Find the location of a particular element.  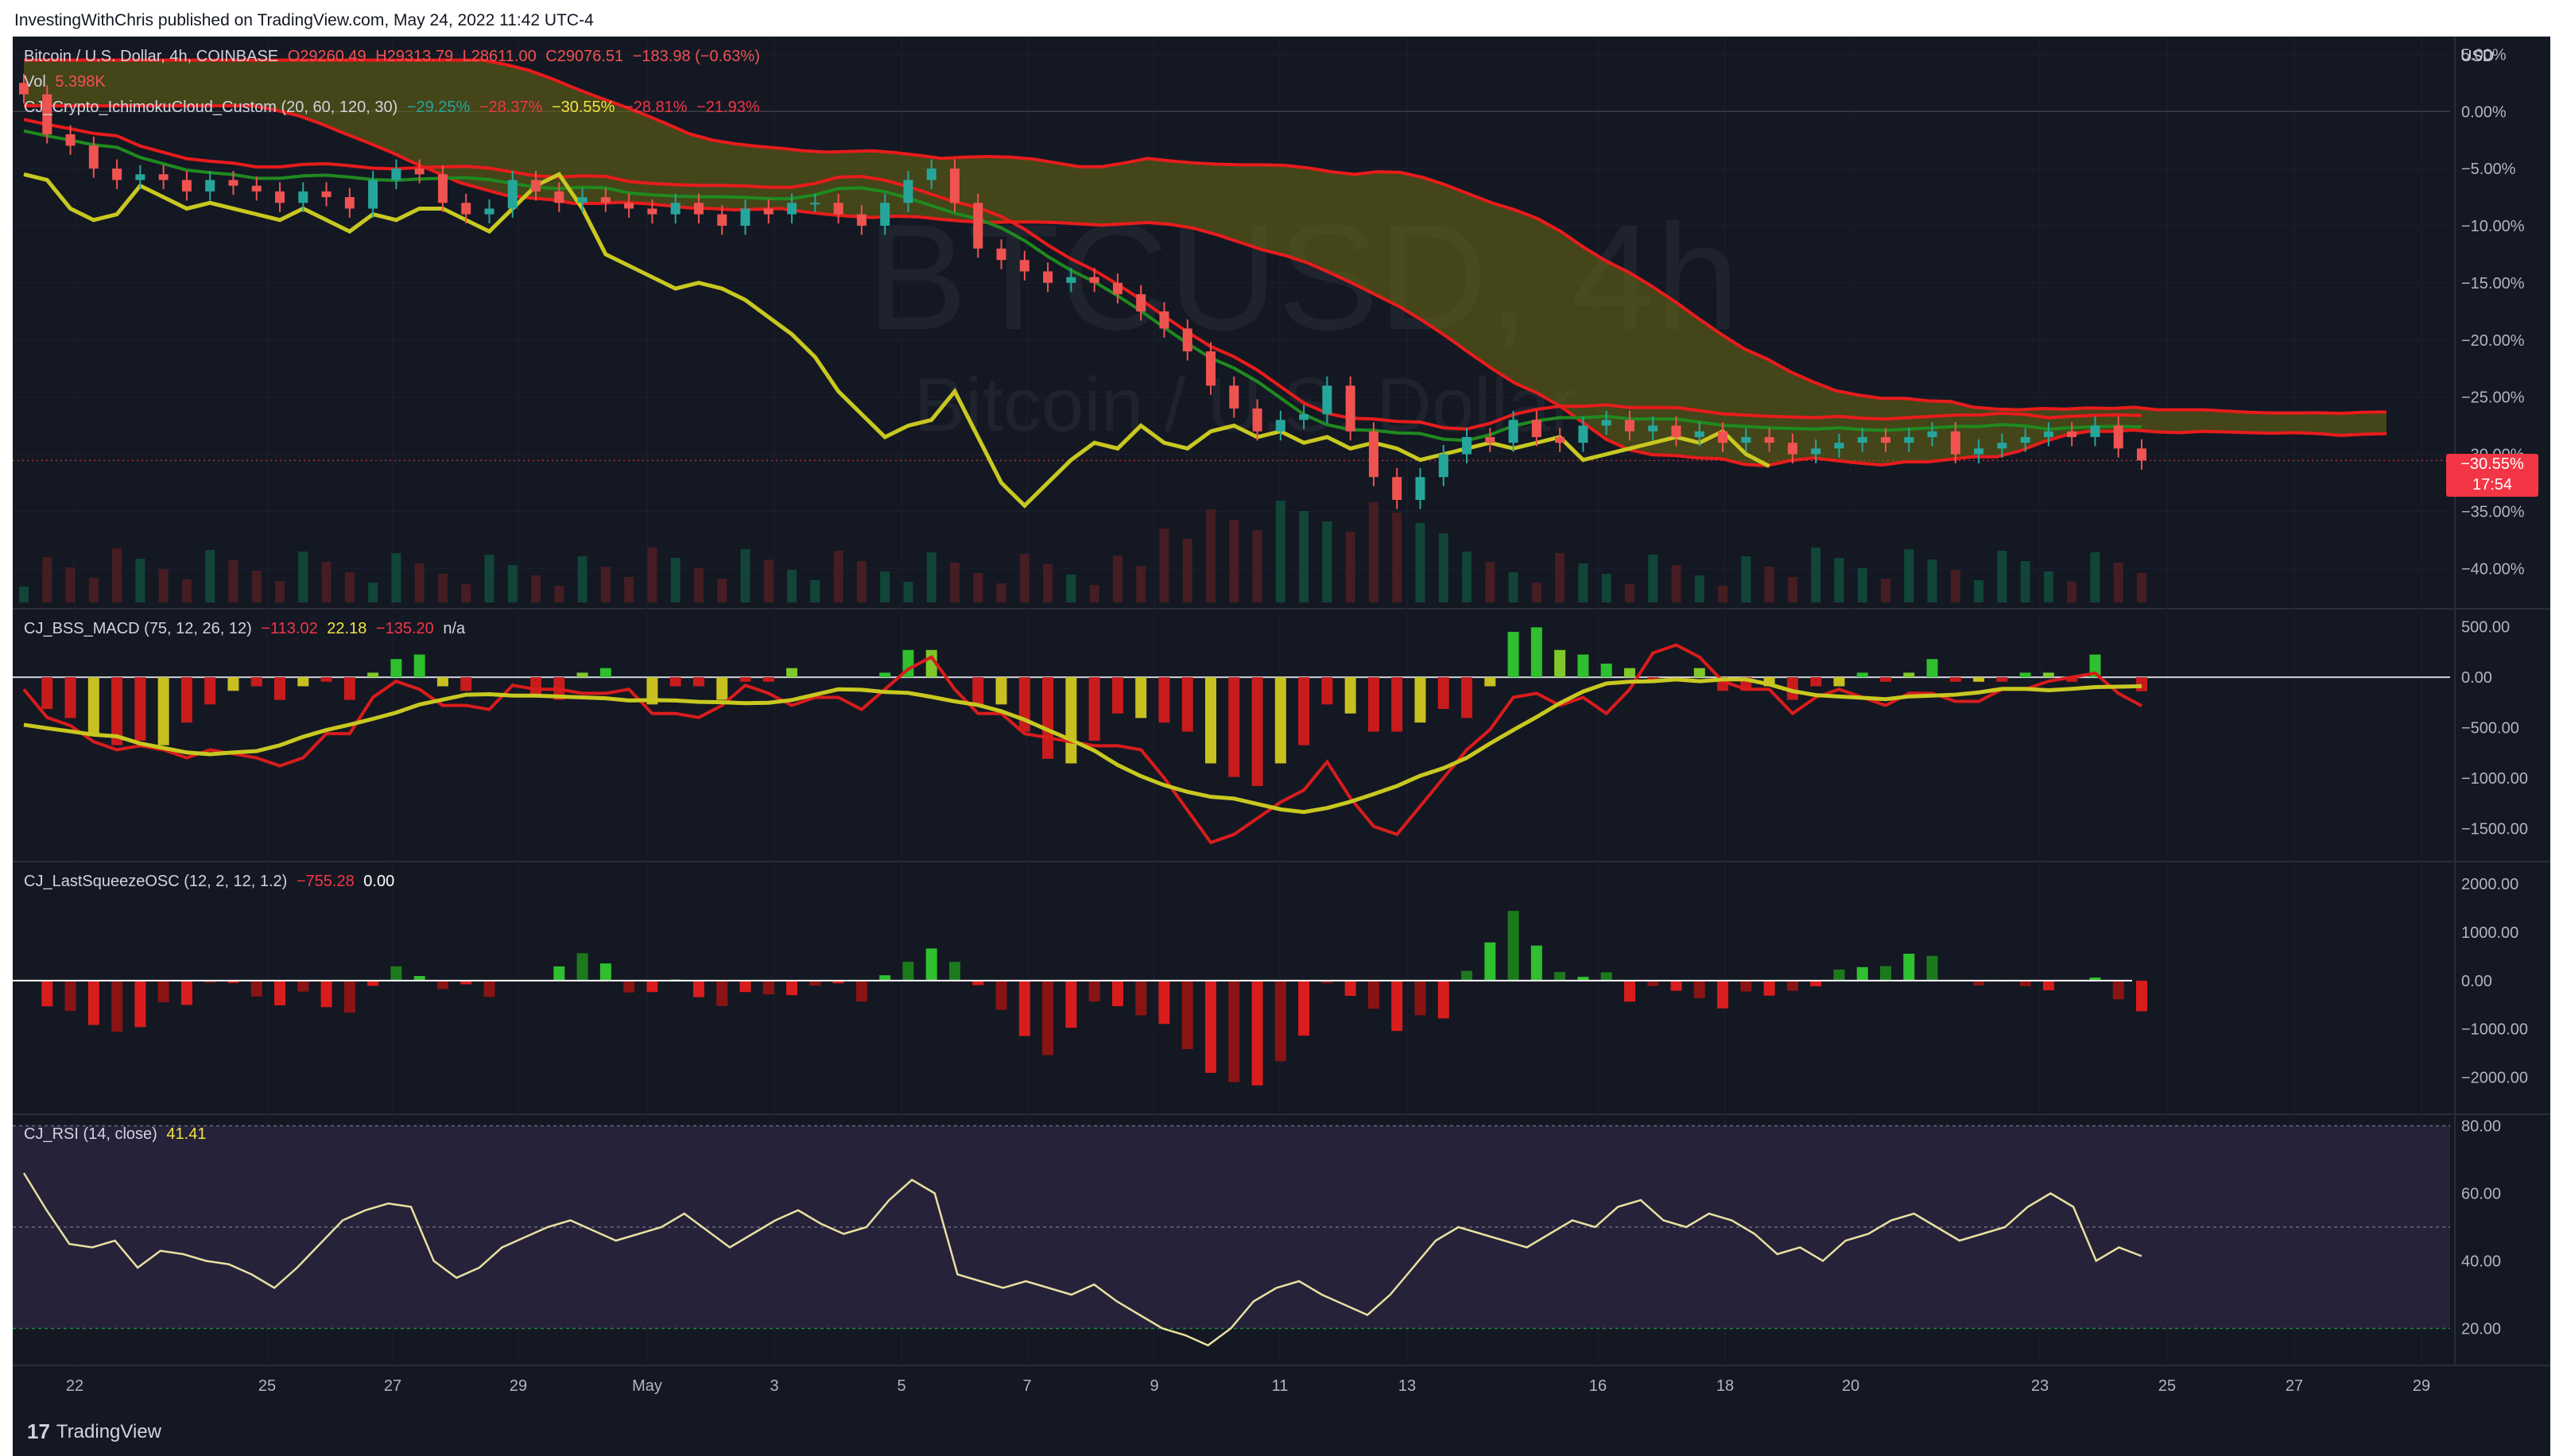

rsi-line is located at coordinates (1082, 1259).